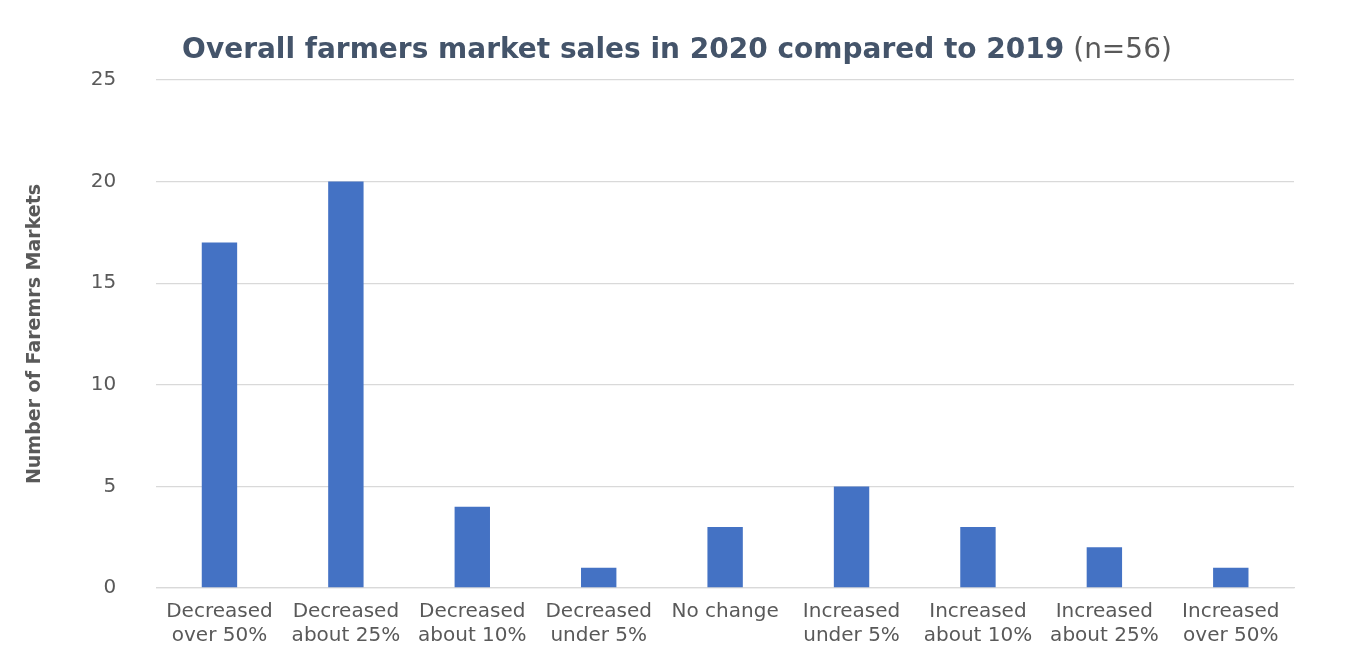 This screenshot has height=668, width=1354. I want to click on x-tick-label: Decreased about 10%, so click(472, 622).